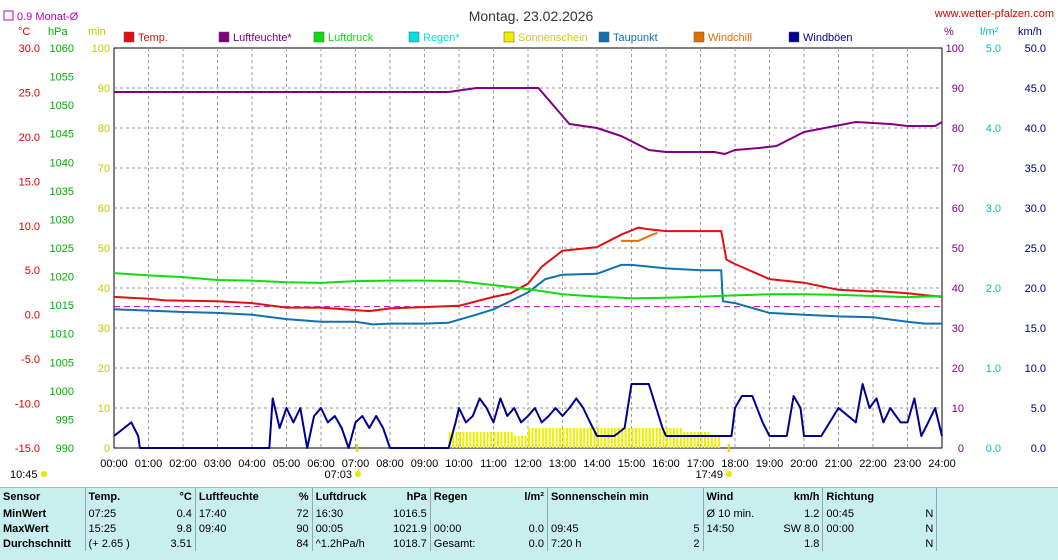  Describe the element at coordinates (1035, 129) in the screenshot. I see `kmh-tick-label: 40.0` at that location.